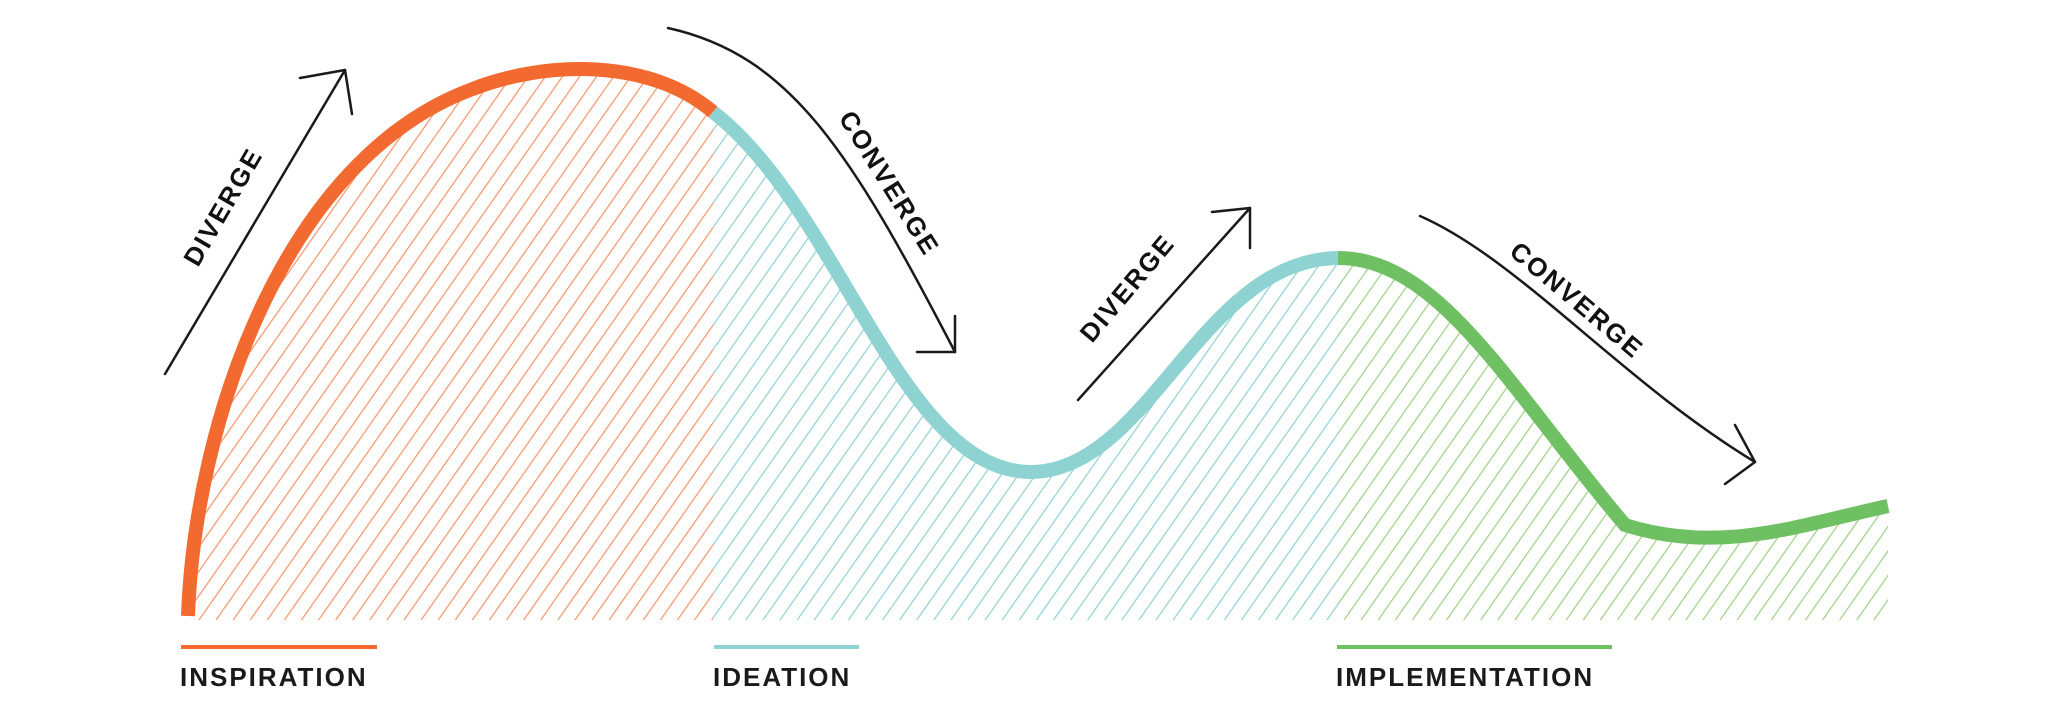 The image size is (2048, 726). Describe the element at coordinates (889, 183) in the screenshot. I see `converge-label-1: CONVERGE` at that location.